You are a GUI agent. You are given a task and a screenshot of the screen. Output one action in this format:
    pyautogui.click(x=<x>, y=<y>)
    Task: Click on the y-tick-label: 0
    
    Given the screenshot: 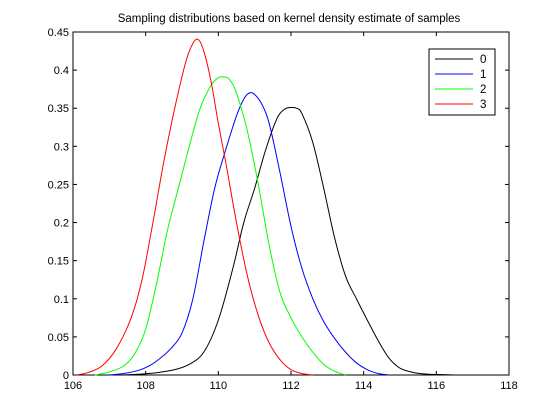 What is the action you would take?
    pyautogui.click(x=66, y=376)
    